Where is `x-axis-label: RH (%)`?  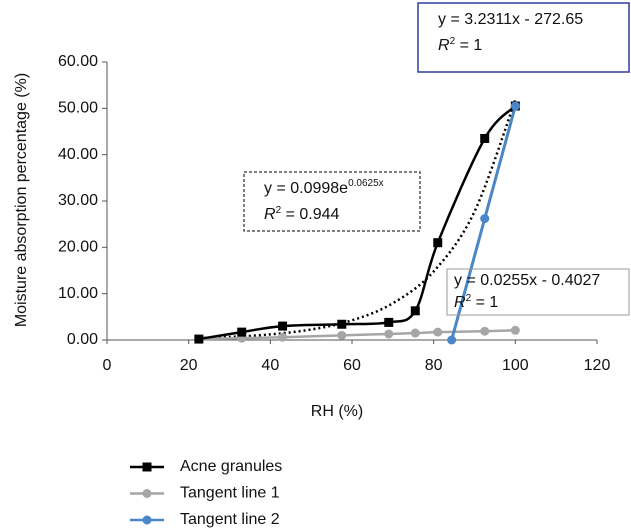 x-axis-label: RH (%) is located at coordinates (337, 411).